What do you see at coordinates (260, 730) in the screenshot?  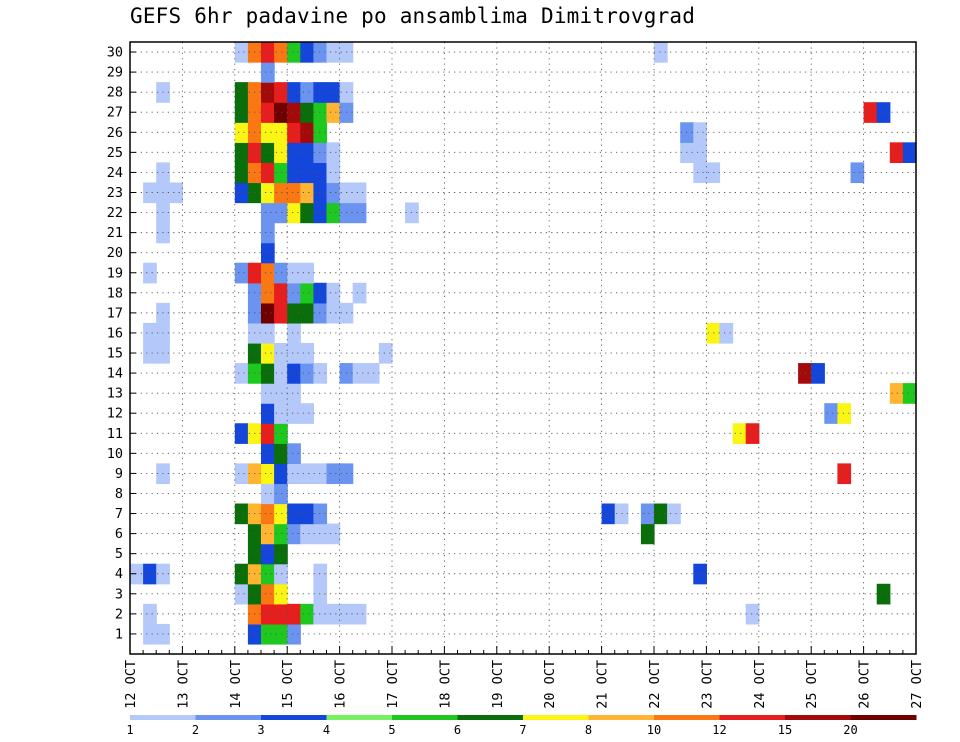 I see `legend-label: 3` at bounding box center [260, 730].